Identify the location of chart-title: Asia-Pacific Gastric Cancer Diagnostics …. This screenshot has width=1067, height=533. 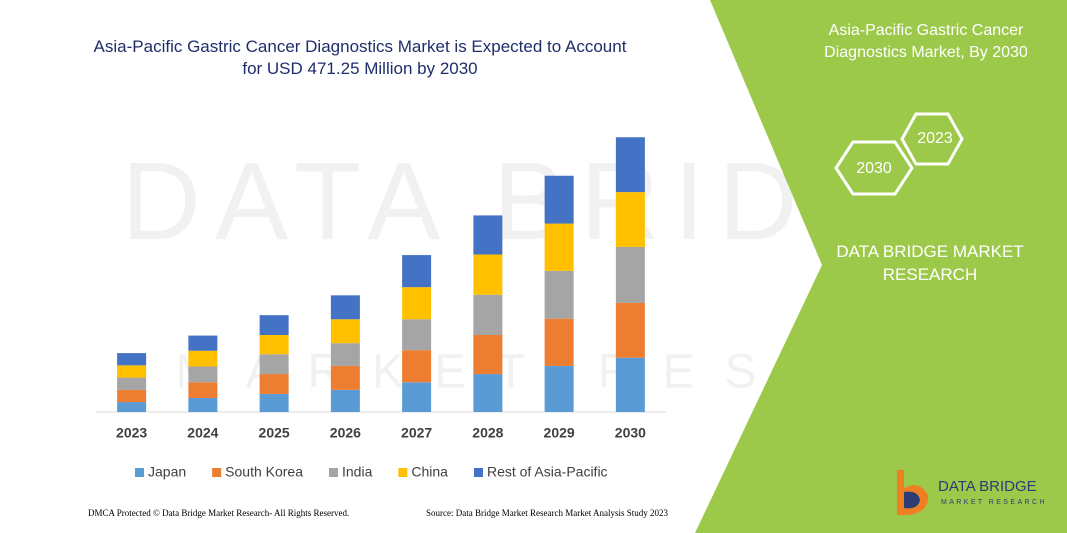
(360, 57).